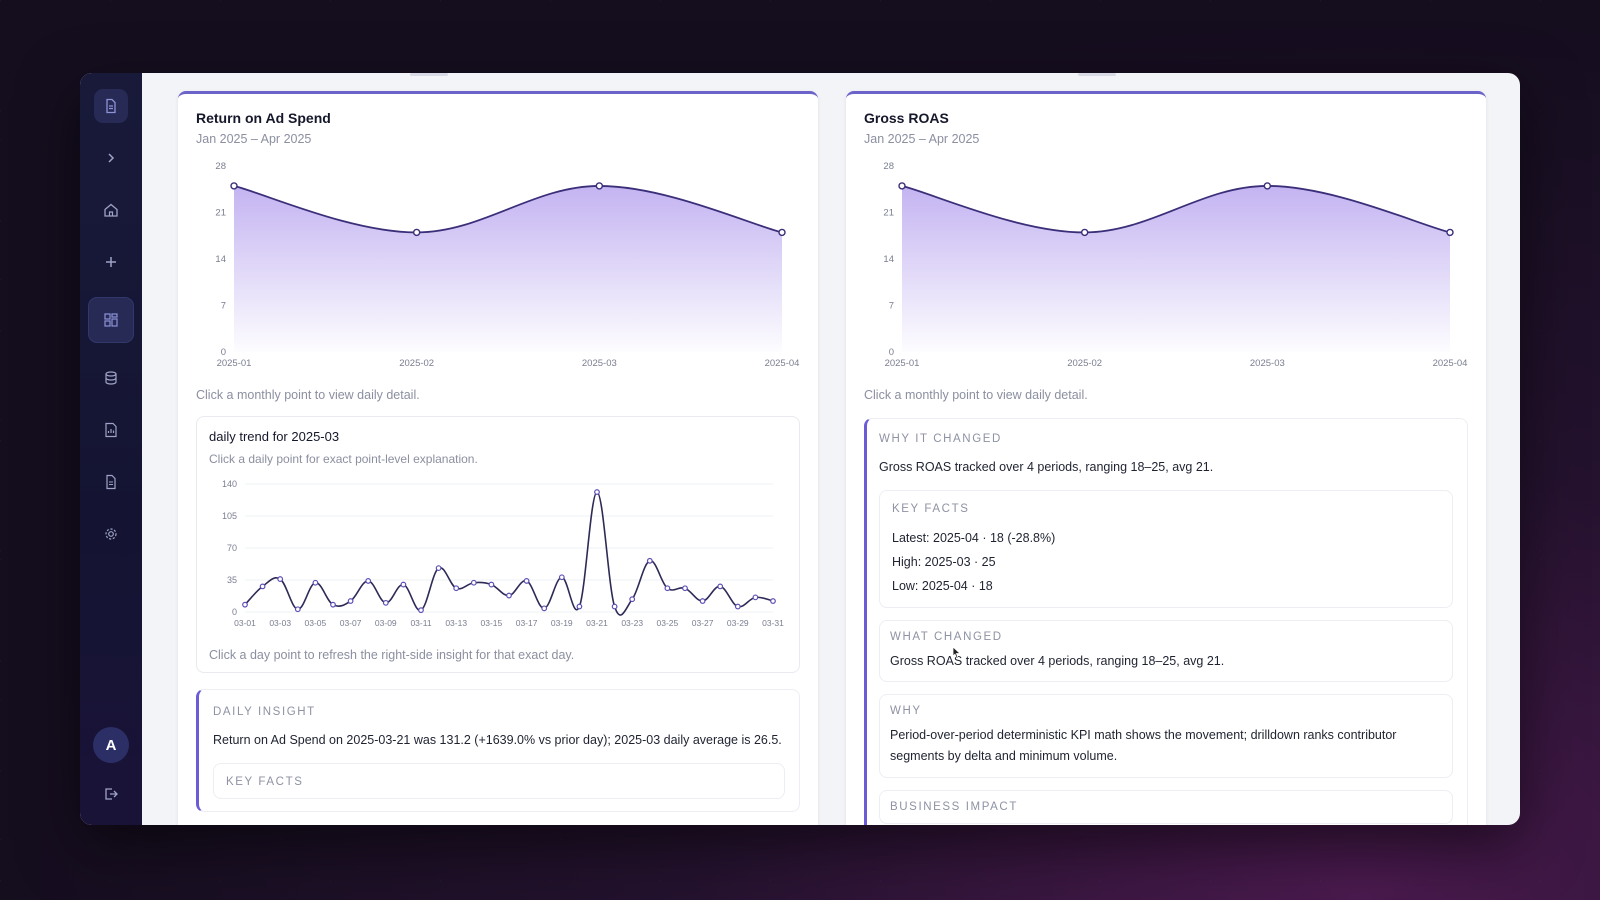 Image resolution: width=1600 pixels, height=900 pixels. What do you see at coordinates (263, 118) in the screenshot?
I see `panel-title: Return on Ad Spend` at bounding box center [263, 118].